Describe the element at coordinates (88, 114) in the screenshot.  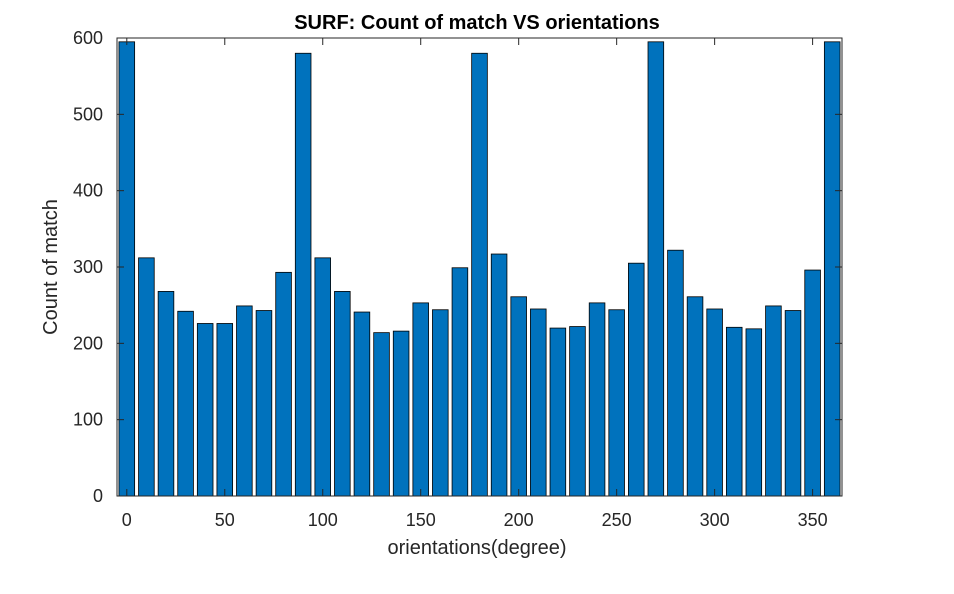
I see `y-tick-label: 500` at that location.